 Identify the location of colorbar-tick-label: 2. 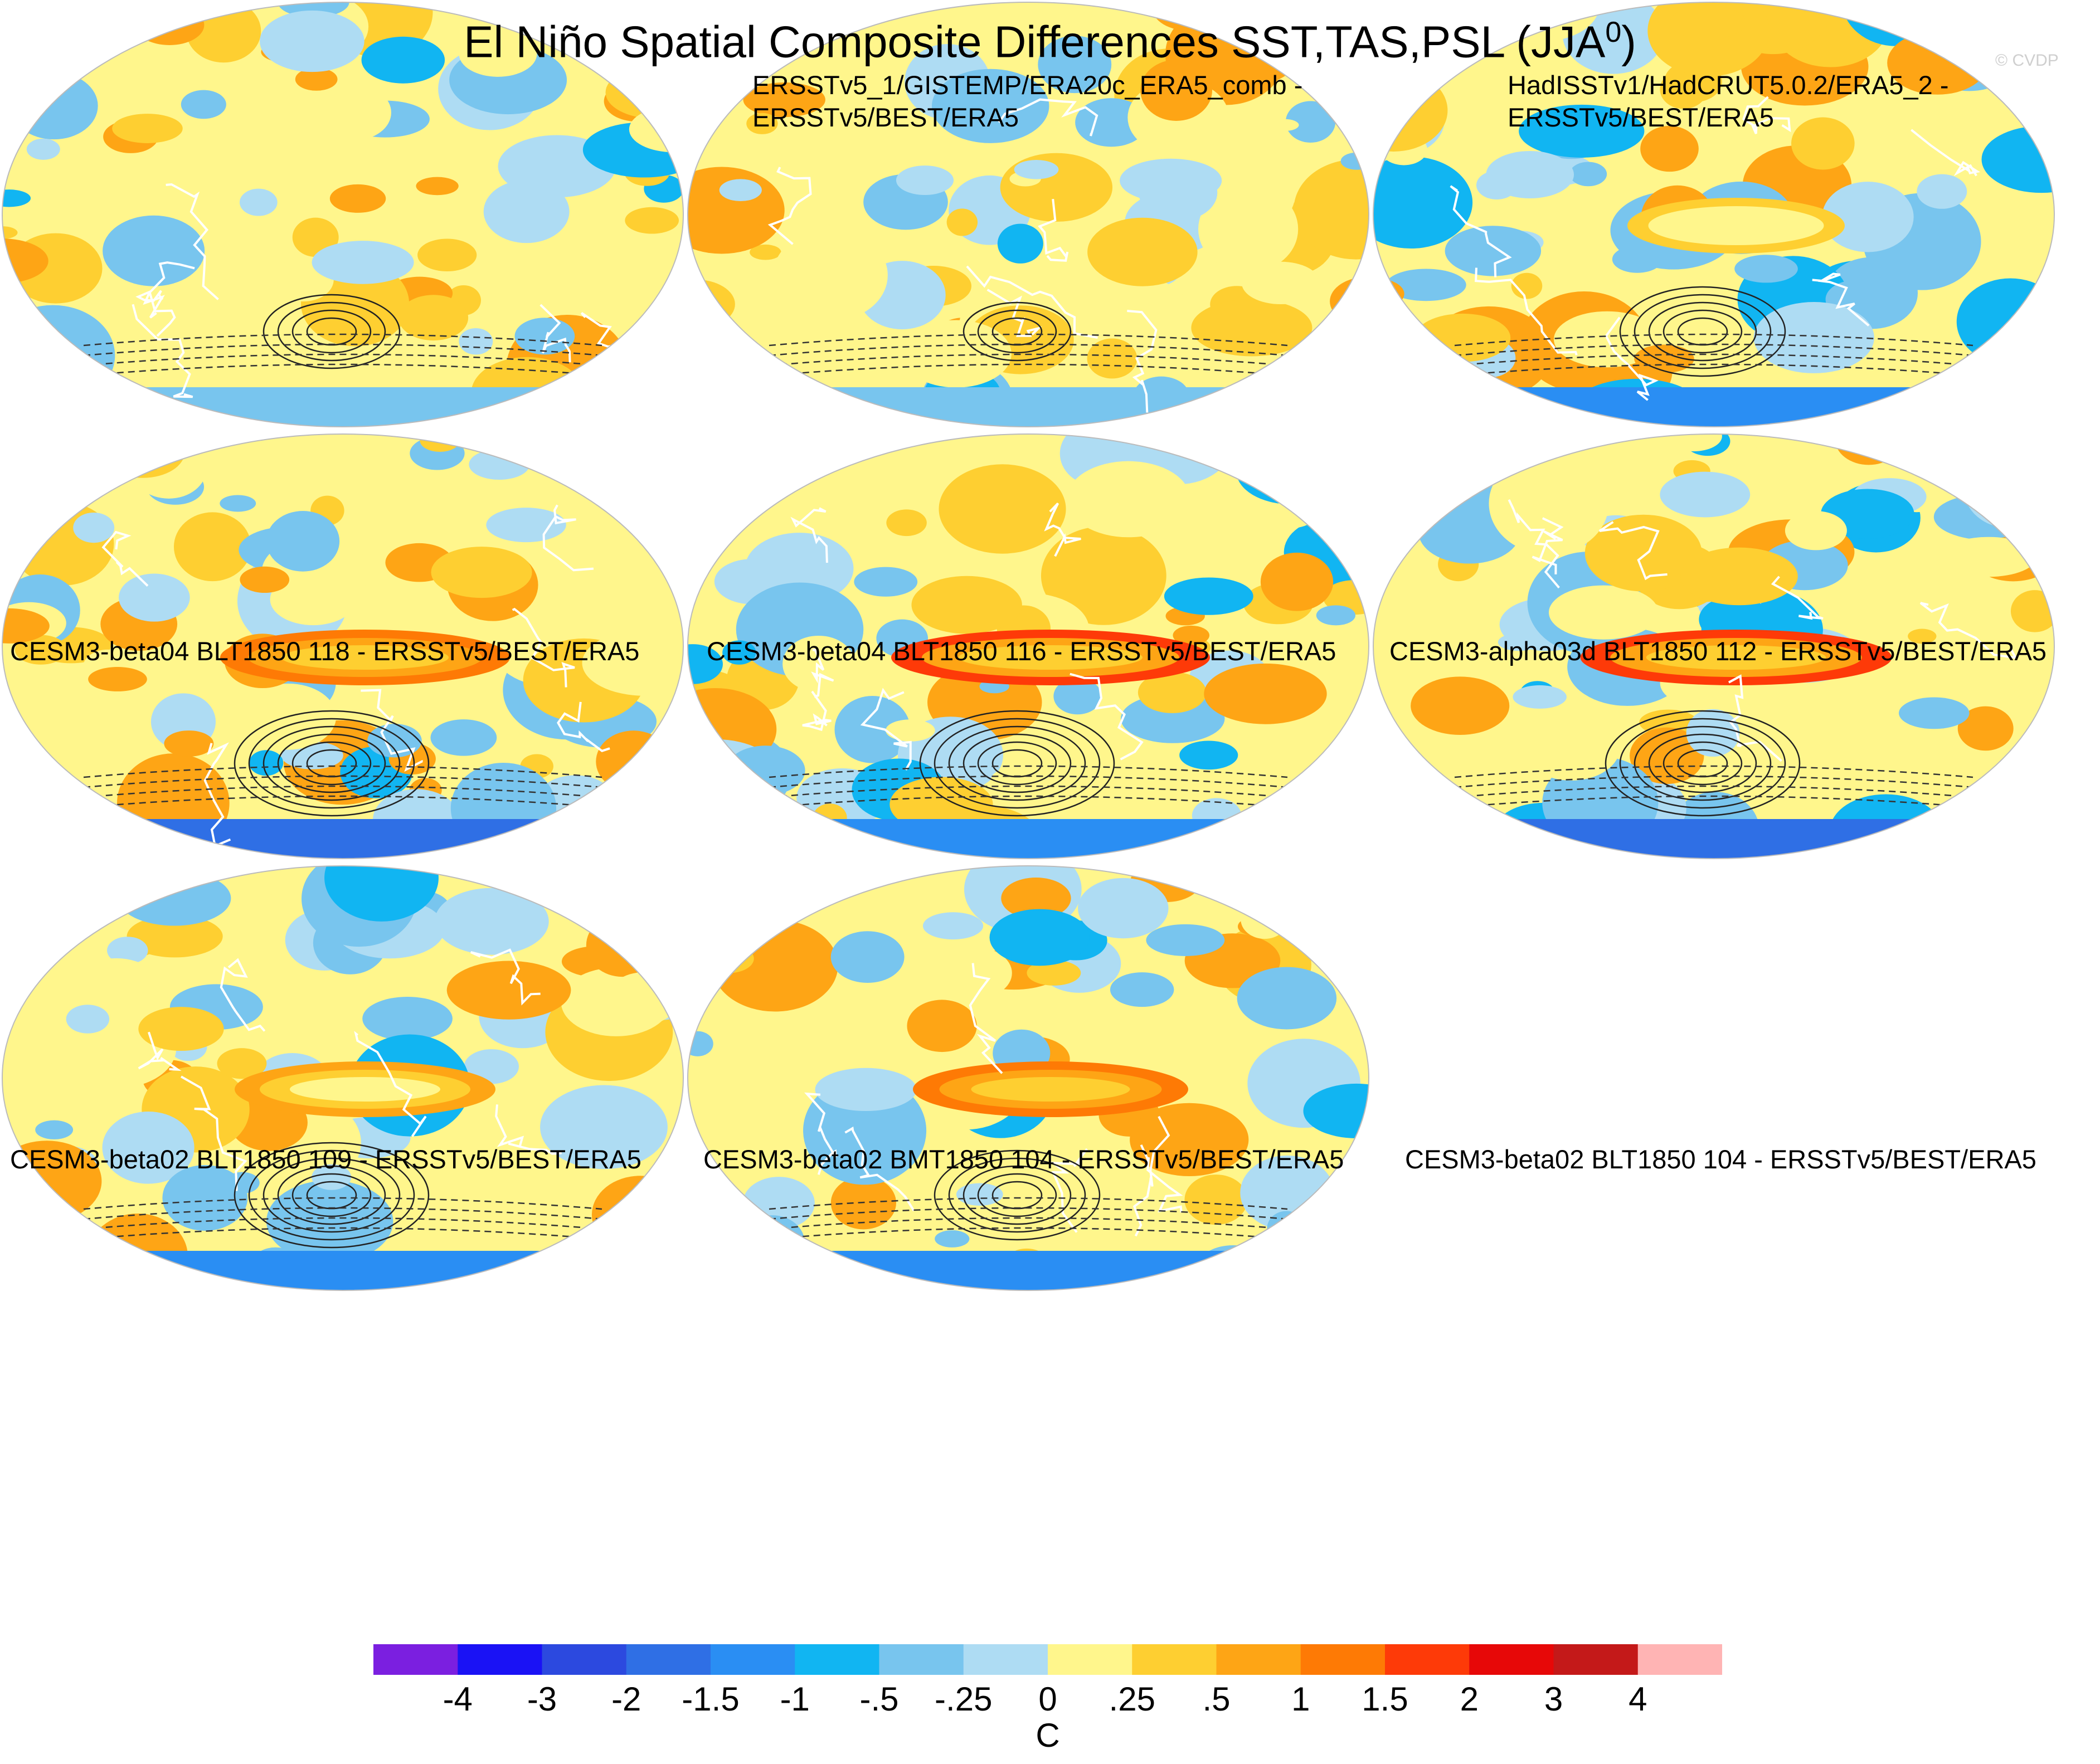
(1469, 1699).